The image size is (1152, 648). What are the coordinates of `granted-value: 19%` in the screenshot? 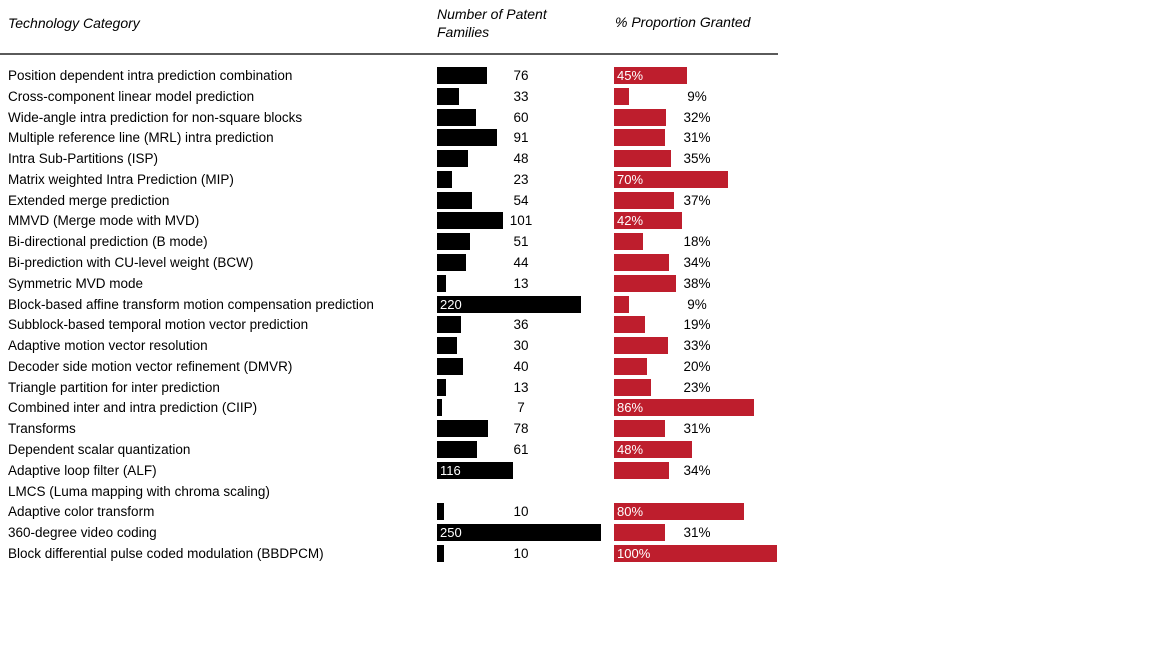 It's located at (697, 325).